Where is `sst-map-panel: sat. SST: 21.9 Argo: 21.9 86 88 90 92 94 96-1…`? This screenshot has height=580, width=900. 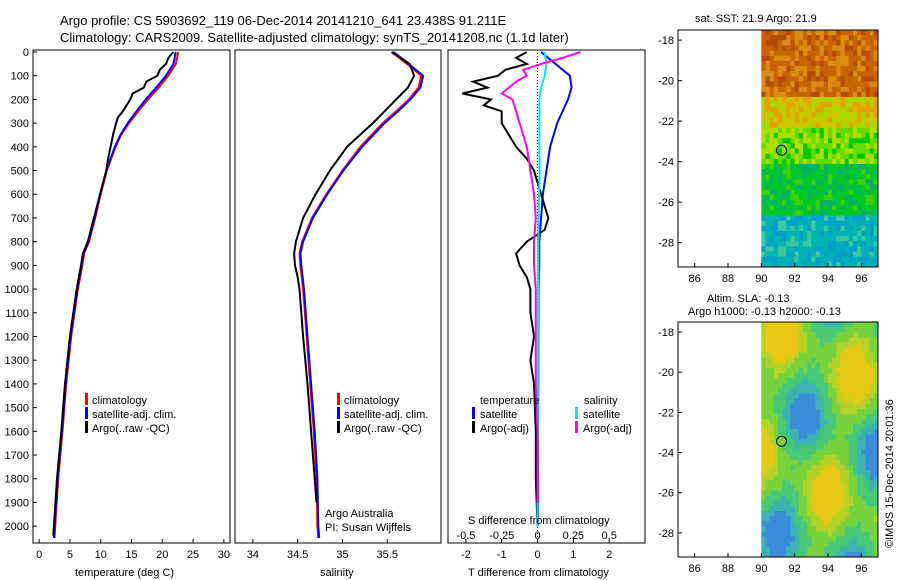 sst-map-panel: sat. SST: 21.9 Argo: 21.9 86 88 90 92 94 96-1… is located at coordinates (768, 149).